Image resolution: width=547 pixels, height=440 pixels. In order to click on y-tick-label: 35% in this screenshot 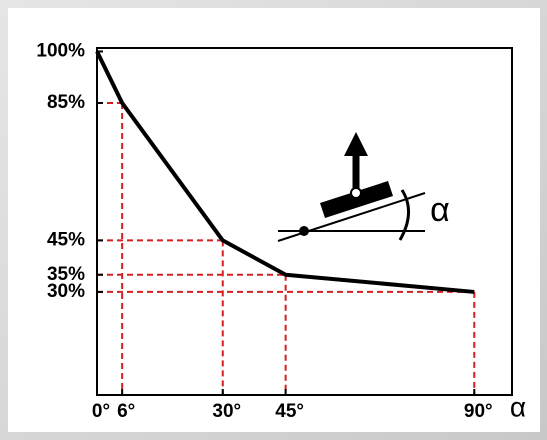, I will do `click(66, 274)`.